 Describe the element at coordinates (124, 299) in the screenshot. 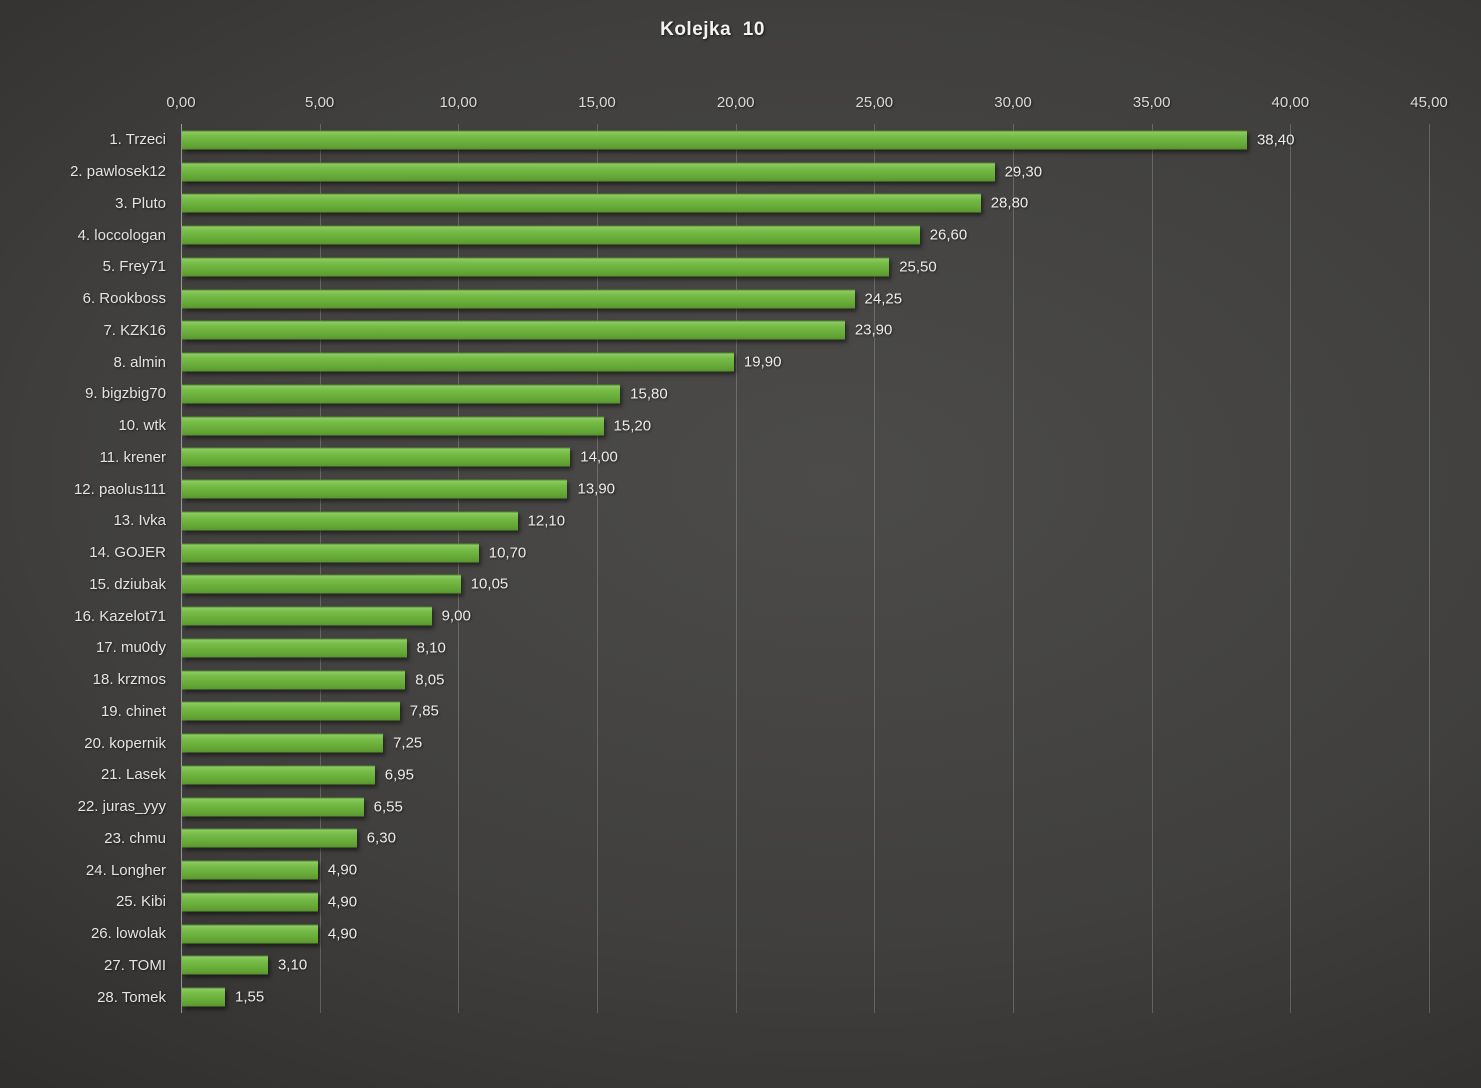

I see `category-label: 6. Rookboss` at that location.